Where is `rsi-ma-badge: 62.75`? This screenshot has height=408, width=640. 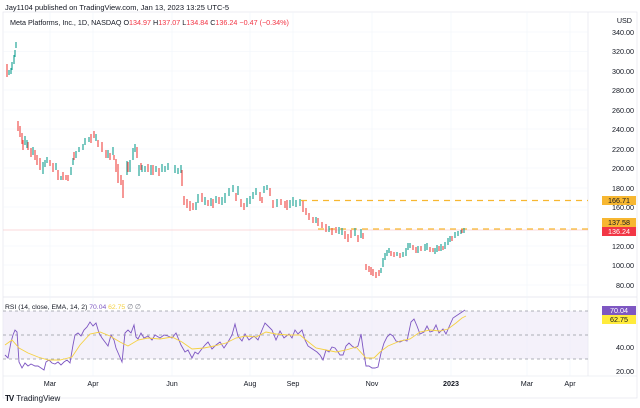
rsi-ma-badge: 62.75 is located at coordinates (619, 319).